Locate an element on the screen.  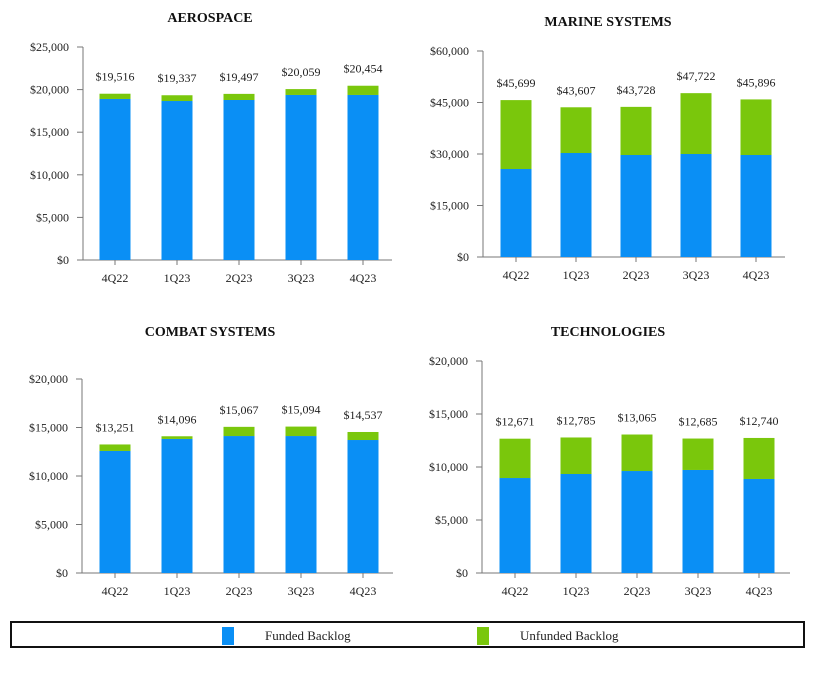
data-label-total: $14,537 is located at coordinates (363, 415).